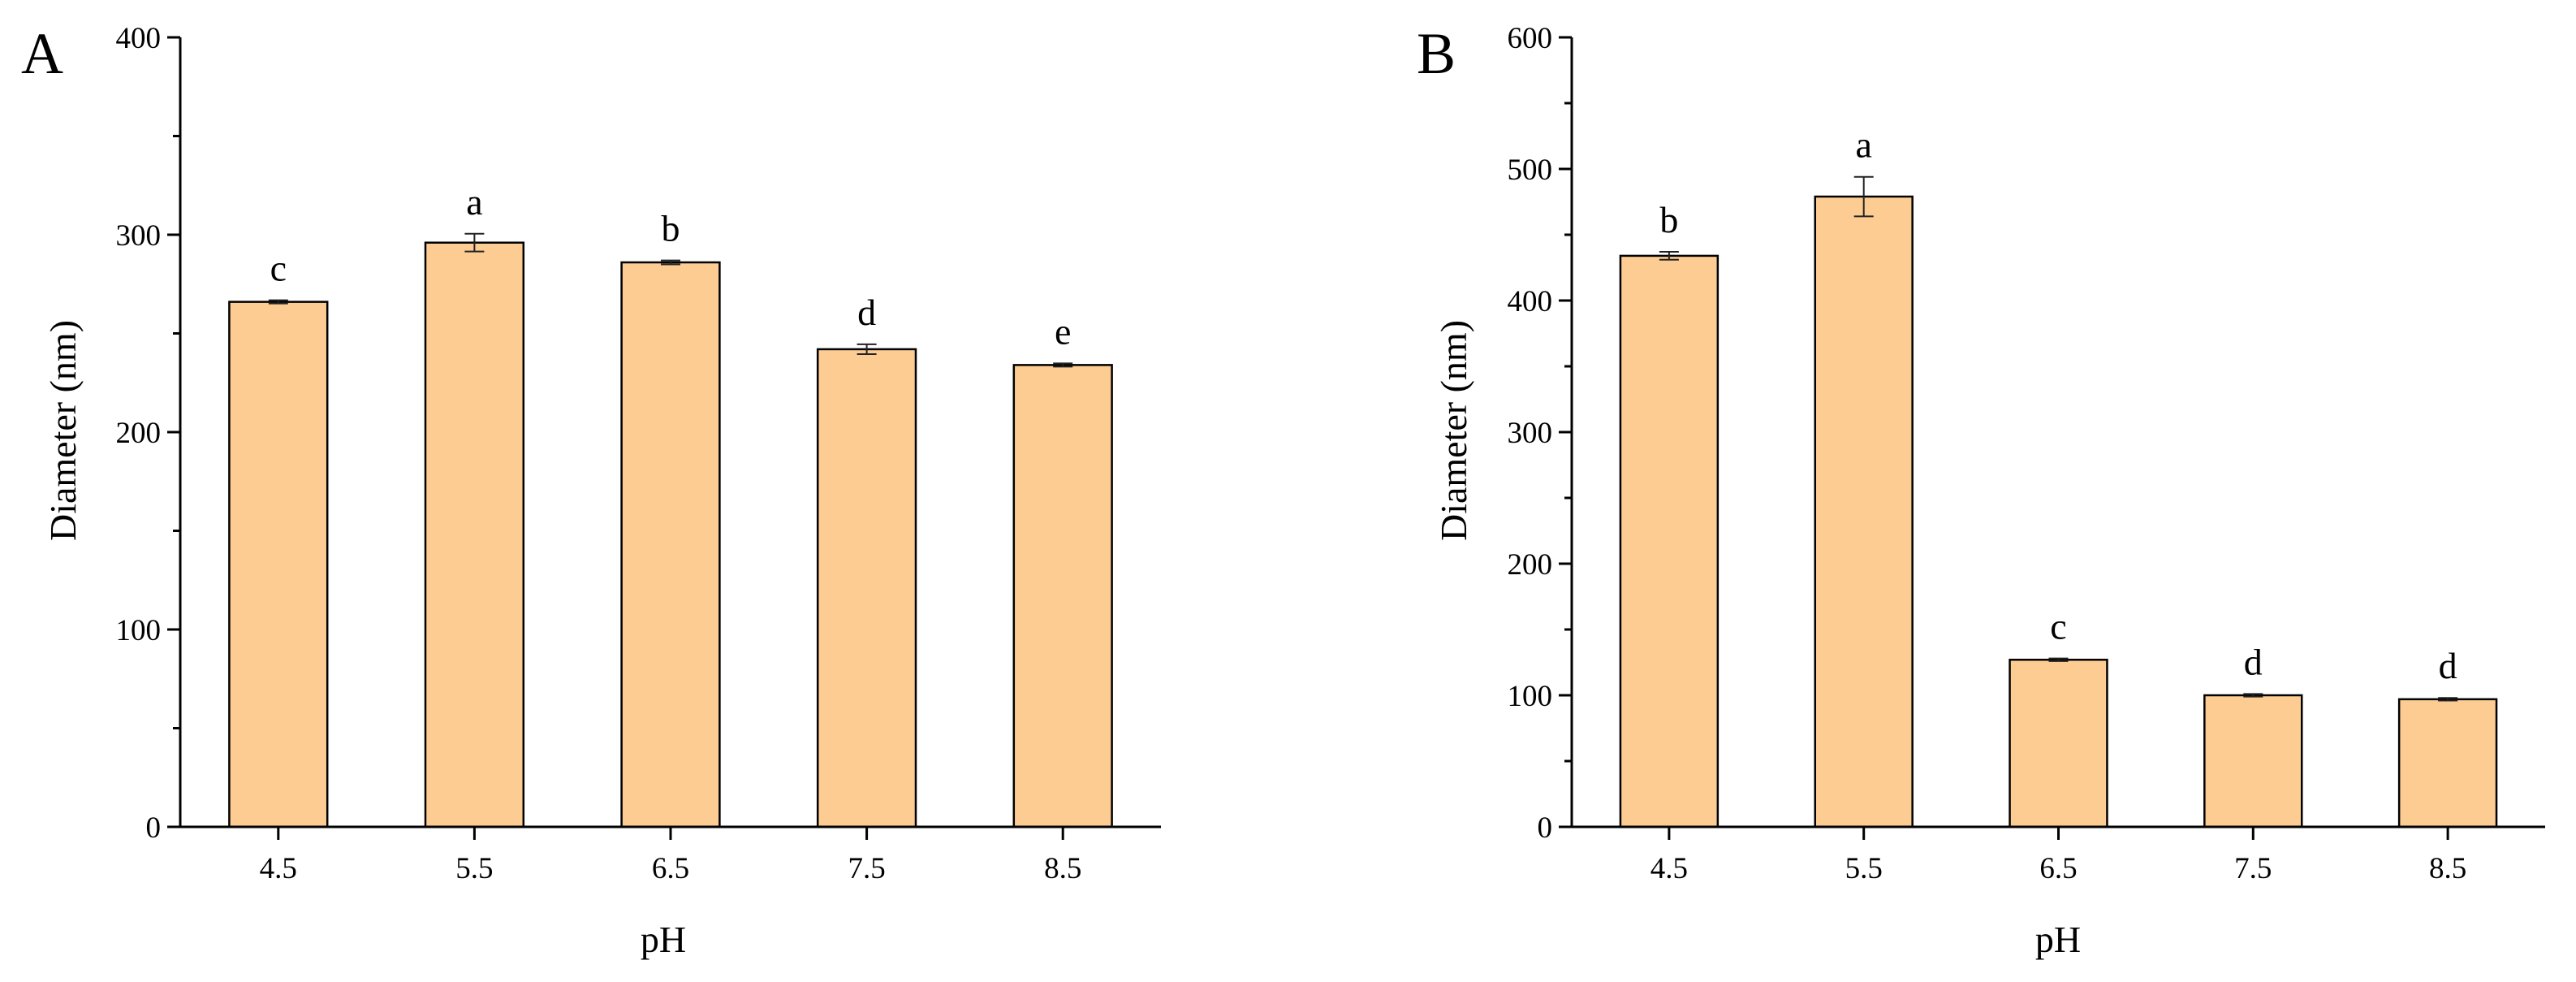 The width and height of the screenshot is (2576, 982). I want to click on panel-a-y-ticks: 0 100 200 300 400, so click(148, 433).